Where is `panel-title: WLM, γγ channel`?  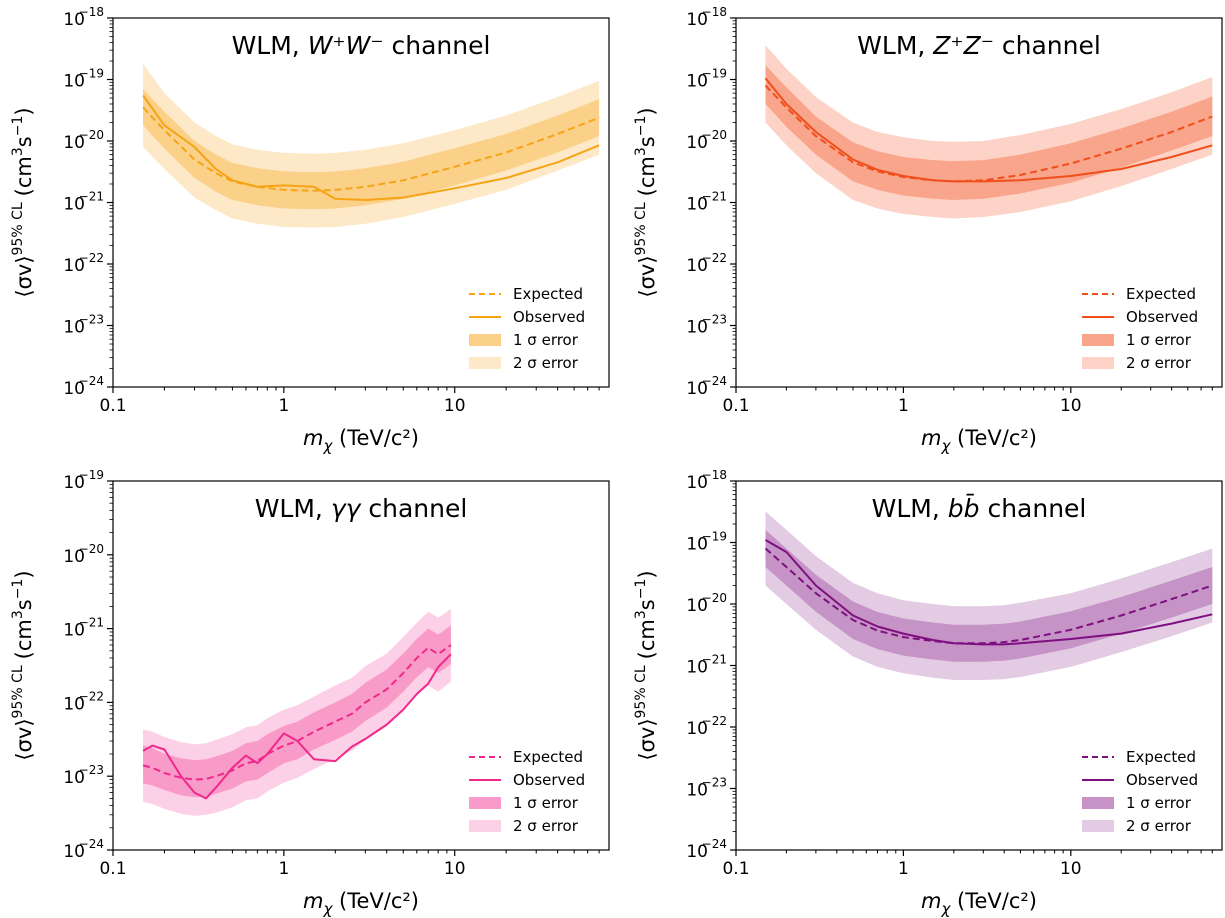
panel-title: WLM, γγ channel is located at coordinates (361, 508).